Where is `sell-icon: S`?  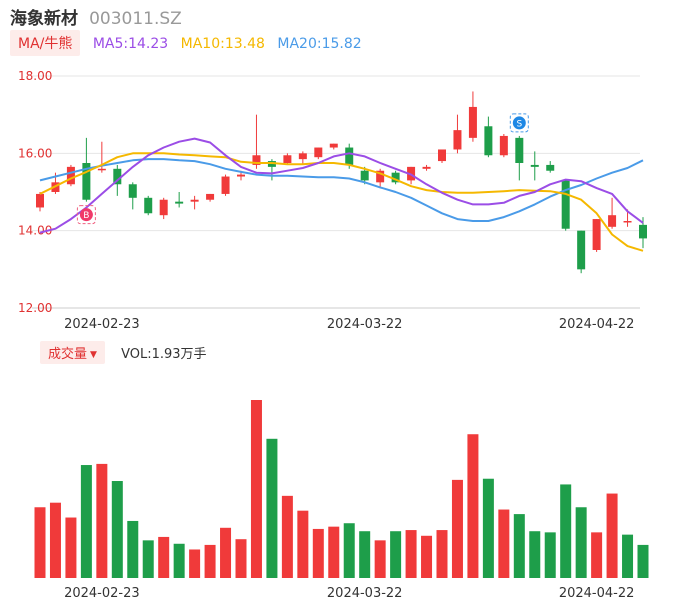 sell-icon: S is located at coordinates (519, 123).